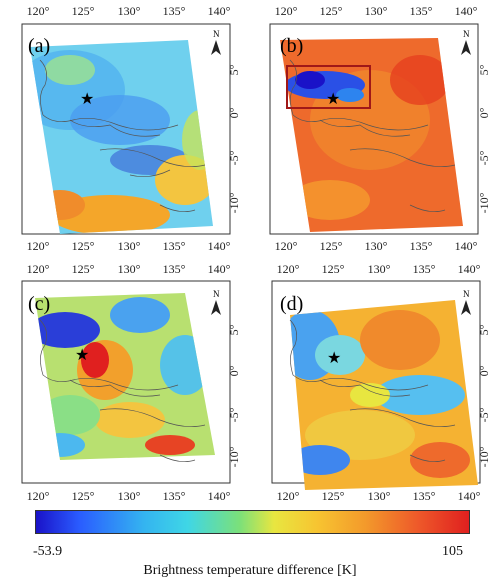 This screenshot has width=500, height=583. I want to click on coastlines-b, so click(372, 135).